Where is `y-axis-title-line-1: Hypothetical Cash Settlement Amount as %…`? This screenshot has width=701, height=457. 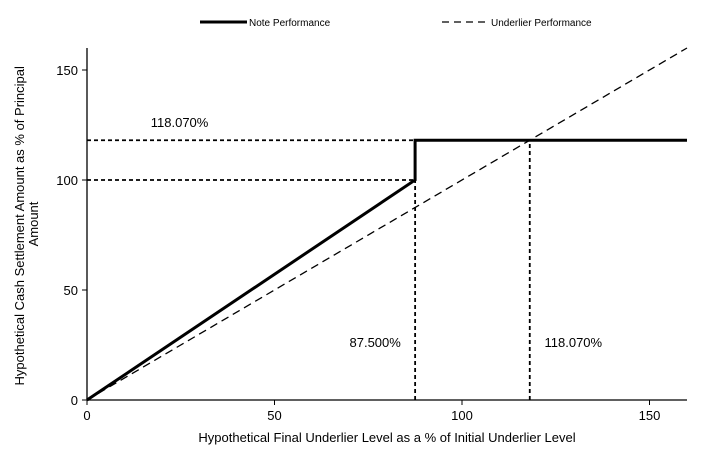
y-axis-title-line-1: Hypothetical Cash Settlement Amount as %… is located at coordinates (19, 225).